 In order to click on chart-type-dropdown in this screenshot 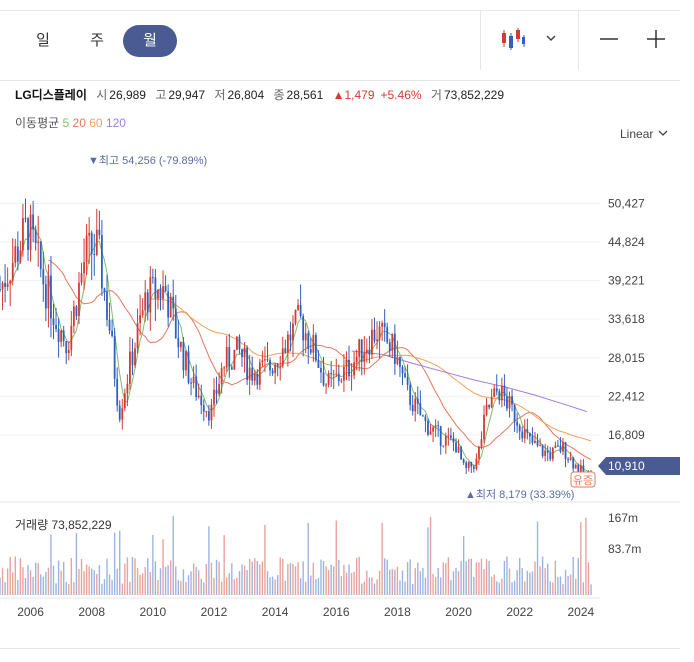, I will do `click(551, 39)`.